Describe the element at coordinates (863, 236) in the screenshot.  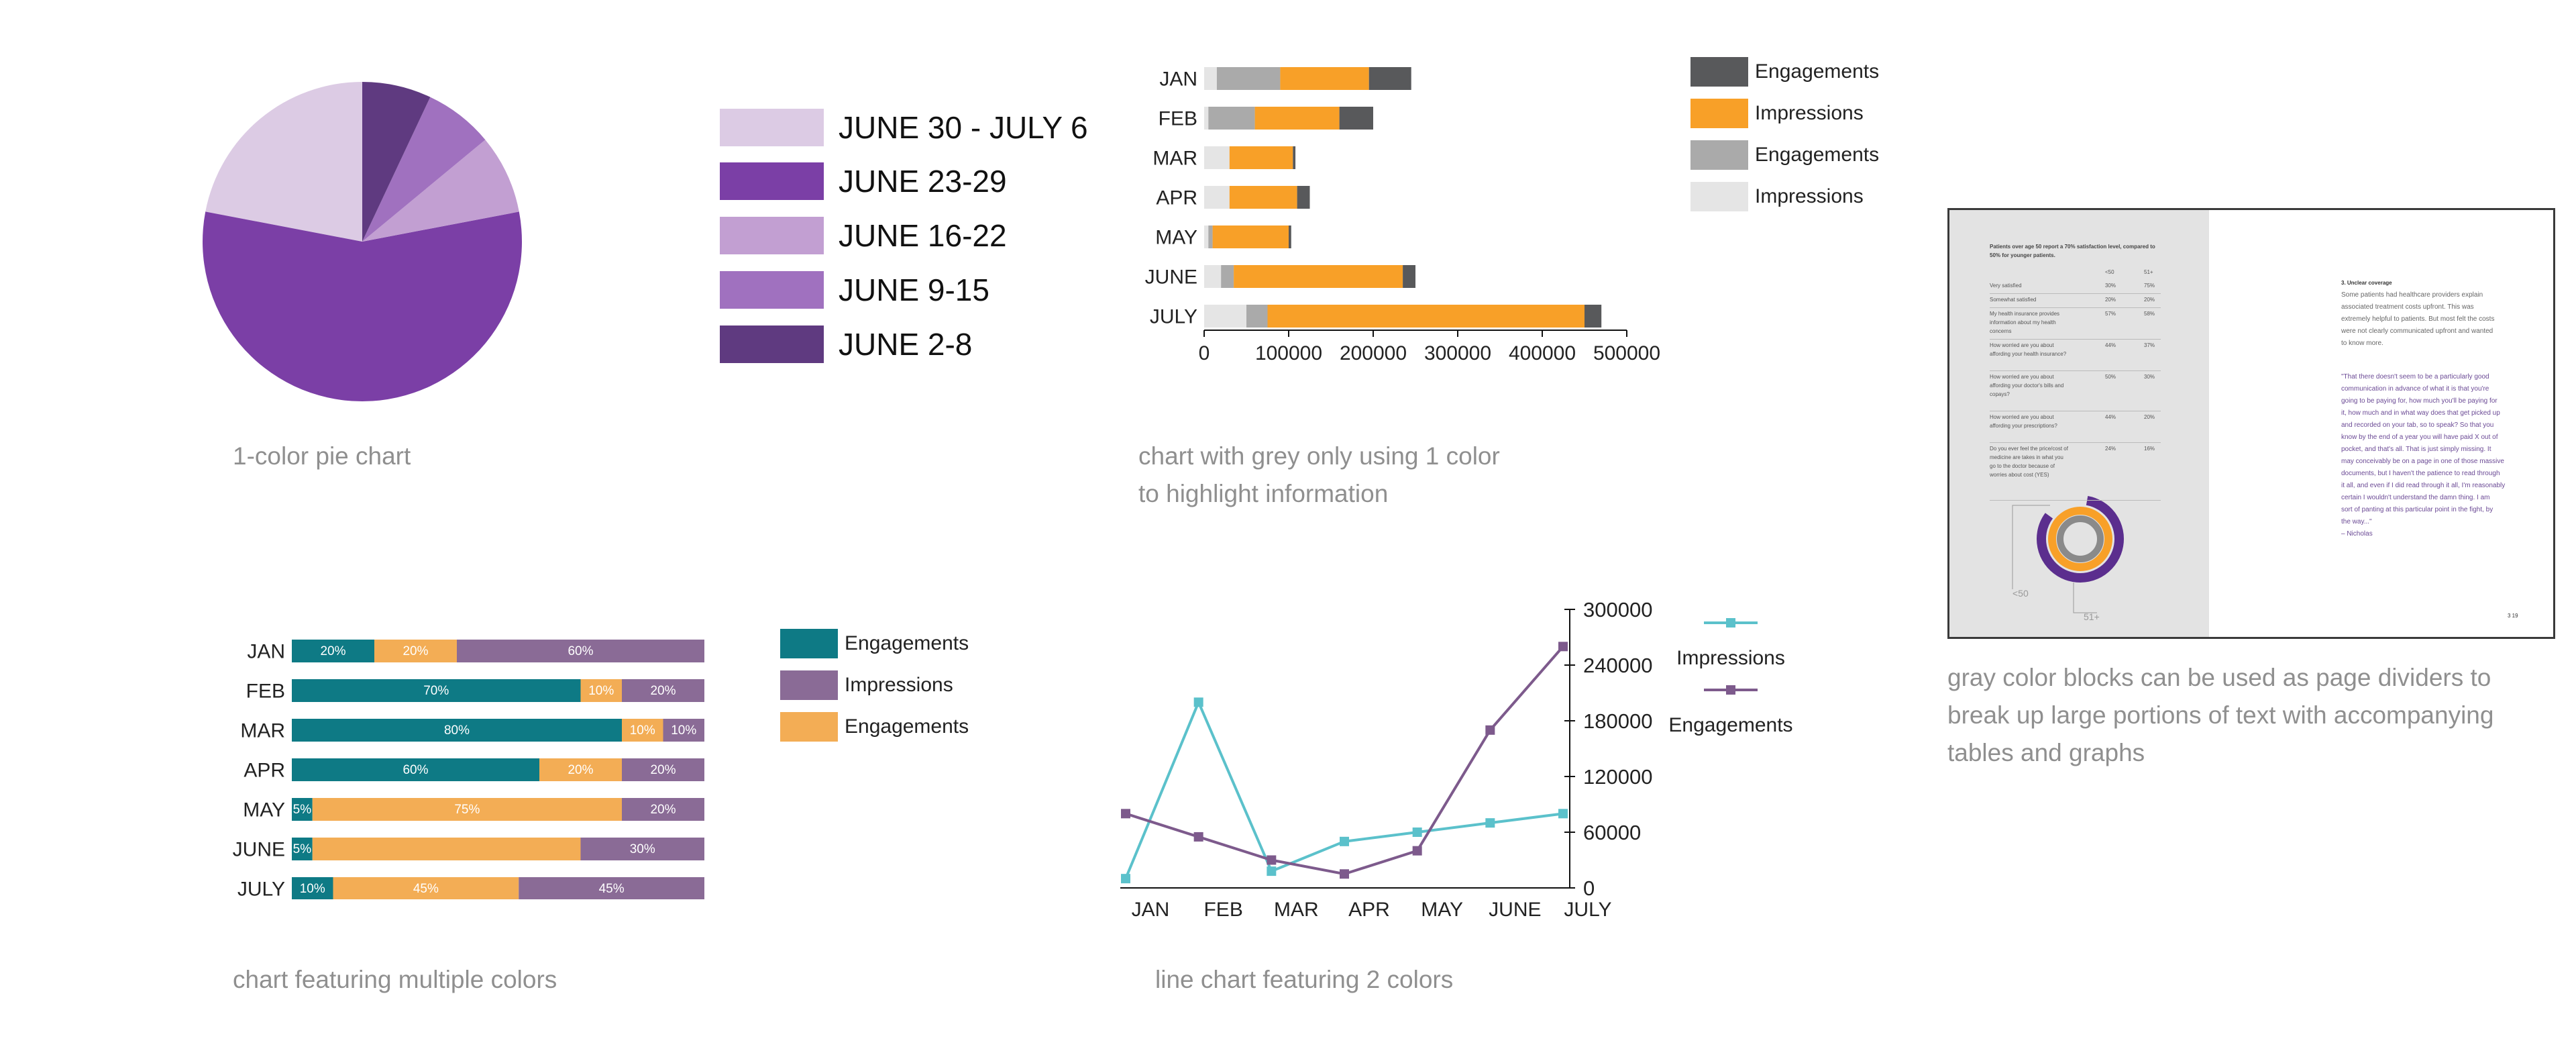
I see `pie-legend-item: JUNE 16-22` at that location.